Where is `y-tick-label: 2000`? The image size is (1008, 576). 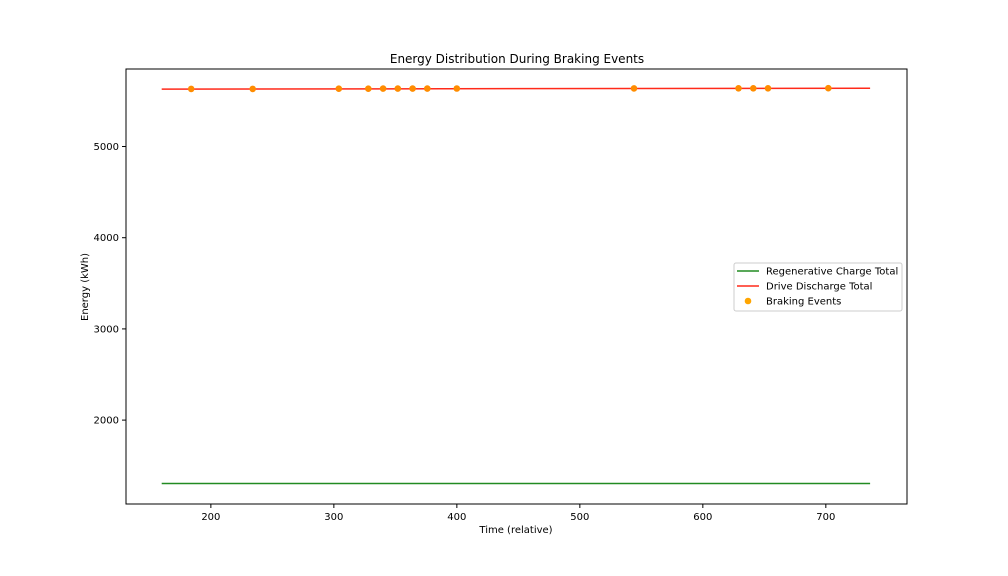 y-tick-label: 2000 is located at coordinates (106, 421).